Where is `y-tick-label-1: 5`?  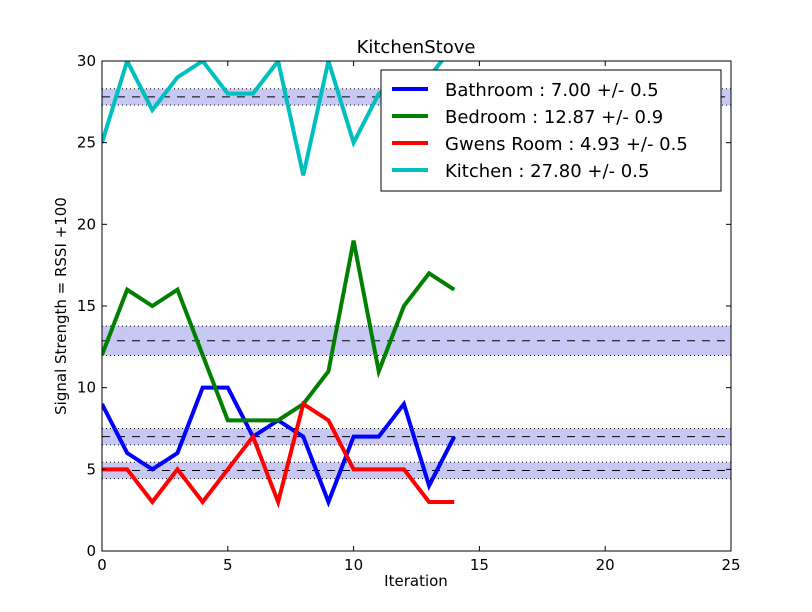 y-tick-label-1: 5 is located at coordinates (91, 469).